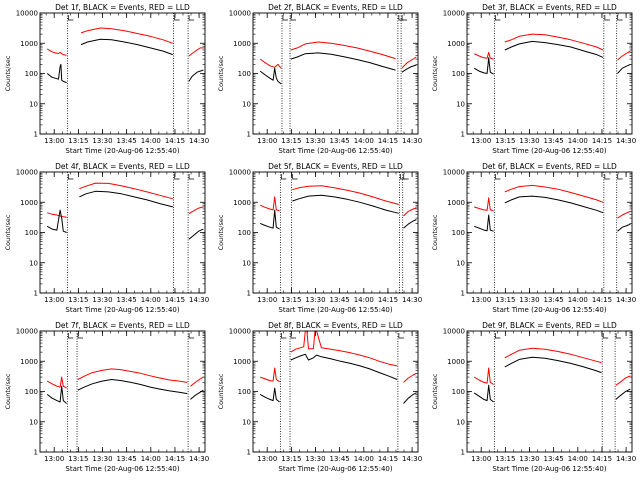  What do you see at coordinates (340, 141) in the screenshot?
I see `x-tick-label: 13:45` at bounding box center [340, 141].